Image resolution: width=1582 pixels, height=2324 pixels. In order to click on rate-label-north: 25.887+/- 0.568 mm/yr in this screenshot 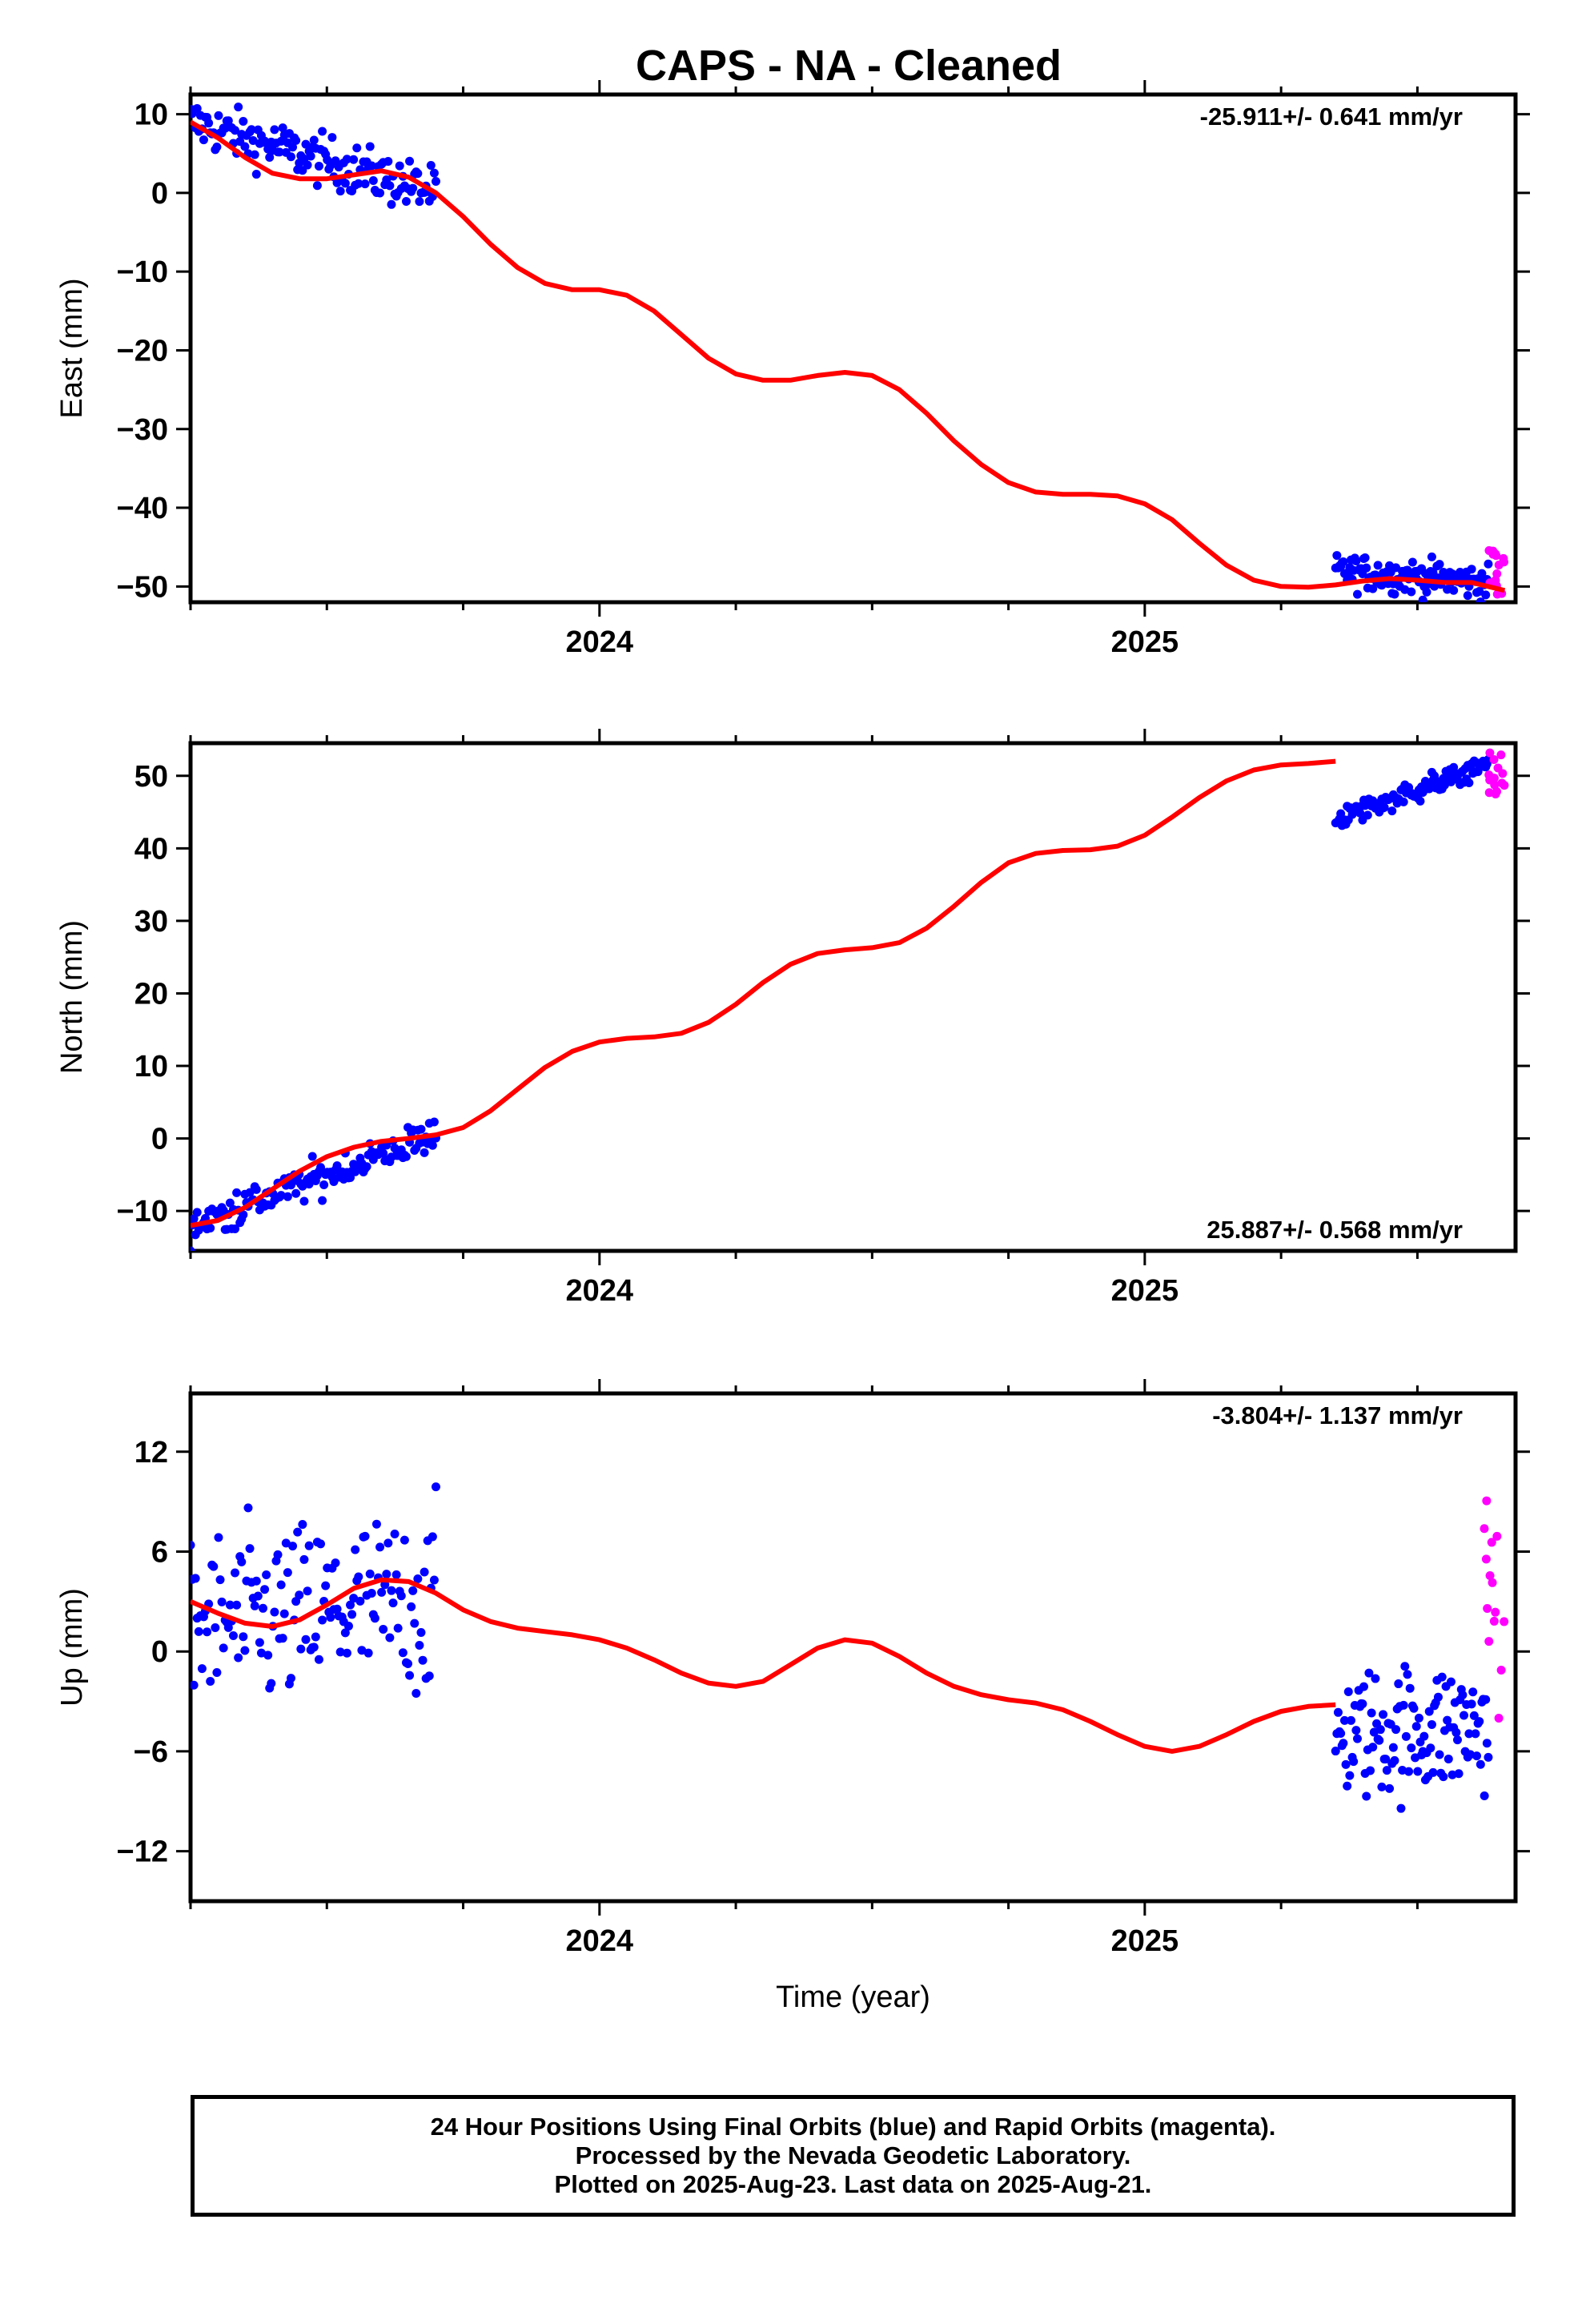, I will do `click(1335, 1230)`.